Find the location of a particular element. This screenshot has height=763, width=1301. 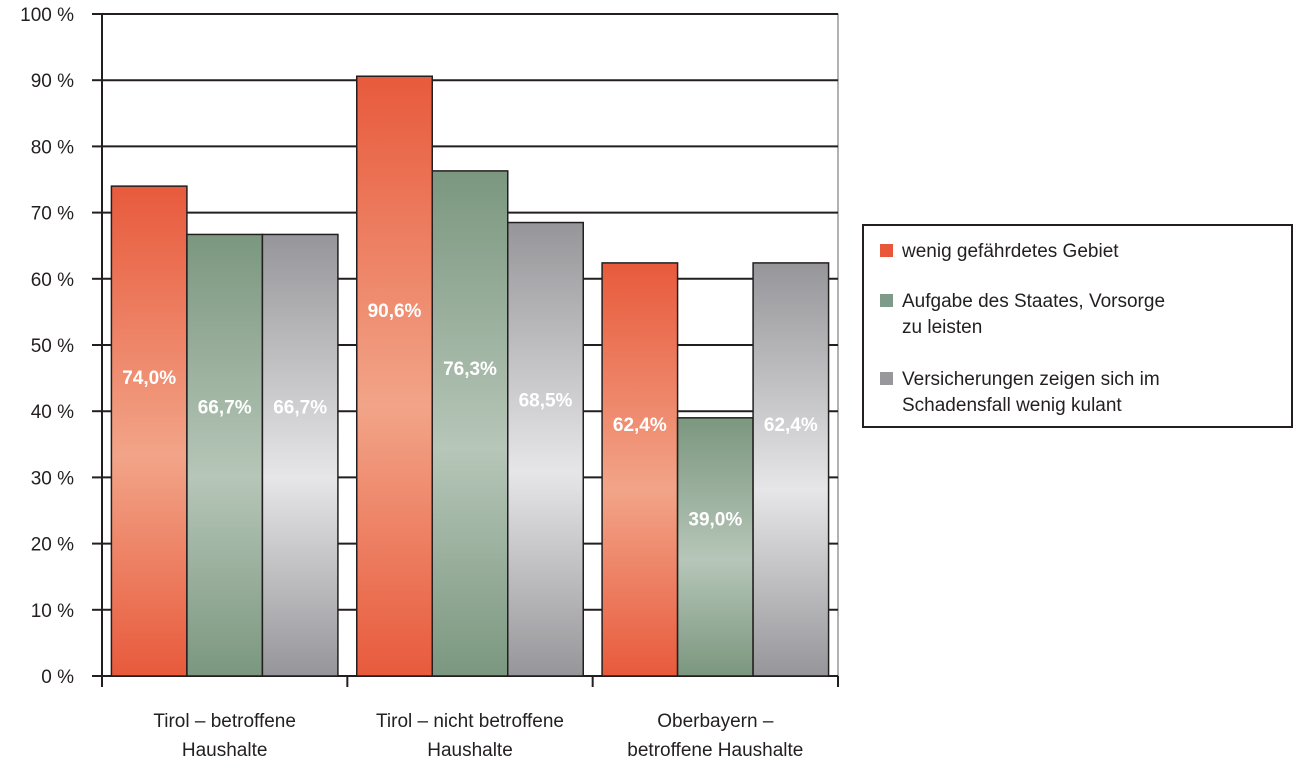

legend-label-series-1: wenig gefährdetes Gebiet is located at coordinates (1082, 252).